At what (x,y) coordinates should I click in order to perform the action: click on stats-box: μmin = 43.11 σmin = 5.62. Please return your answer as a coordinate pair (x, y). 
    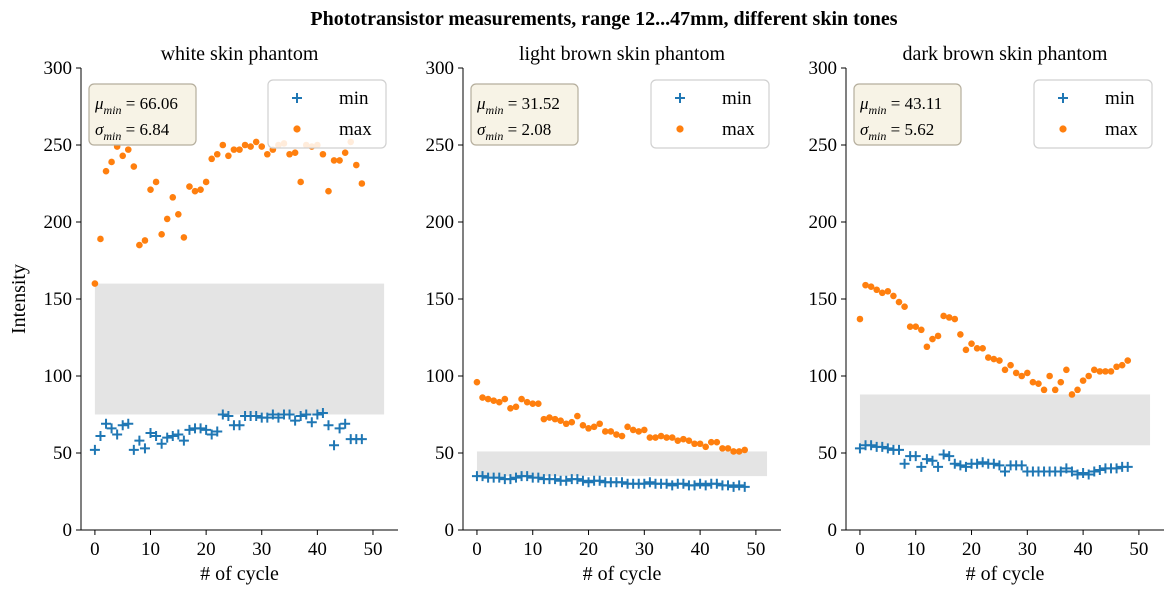
    Looking at the image, I should click on (907, 114).